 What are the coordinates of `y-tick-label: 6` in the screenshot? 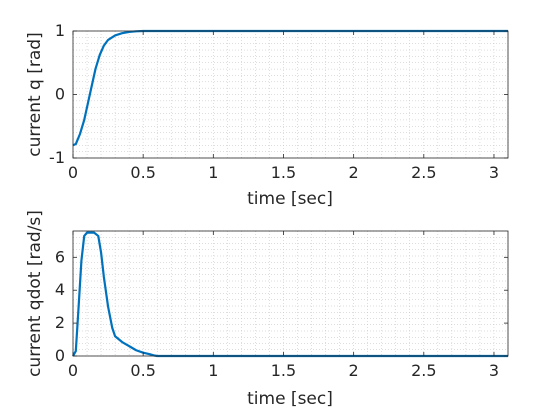 It's located at (60, 256).